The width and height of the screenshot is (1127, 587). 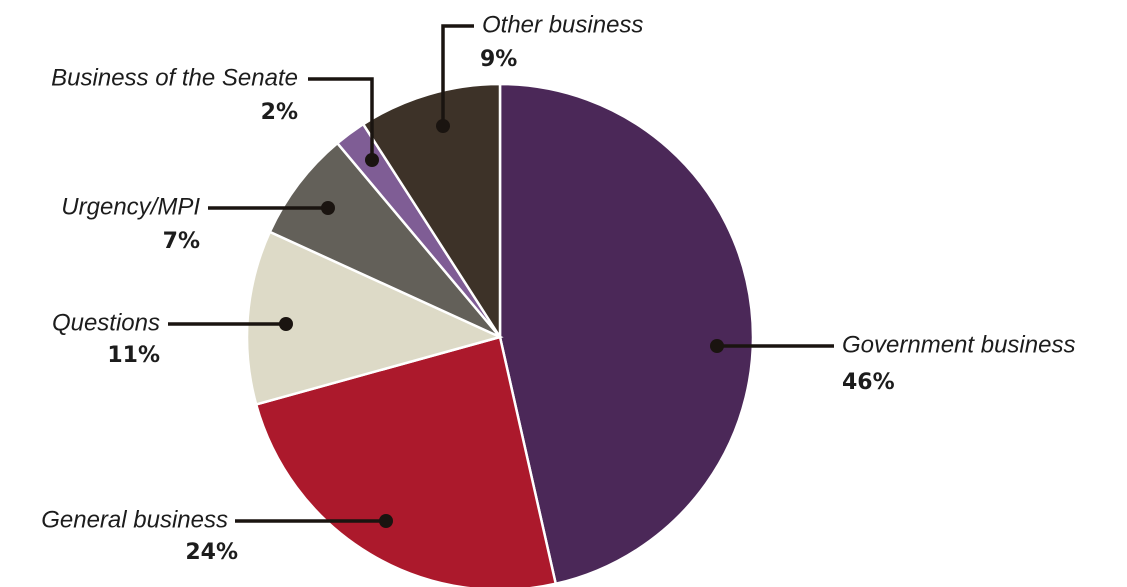 I want to click on slice-value-other-business: 9%, so click(x=498, y=59).